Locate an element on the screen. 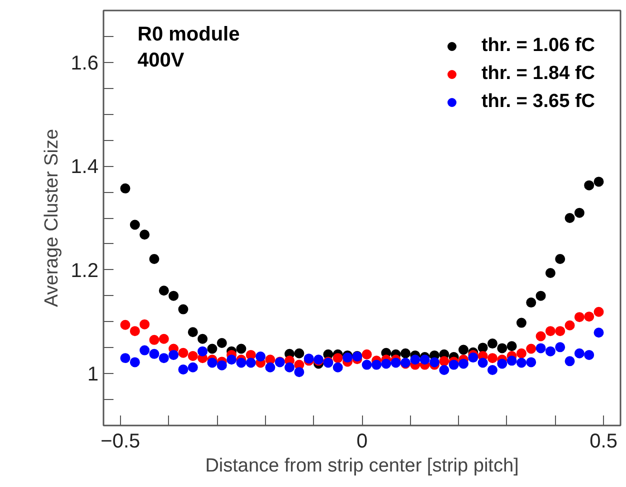 This screenshot has height=487, width=626. x-tick-label: 0 is located at coordinates (362, 441).